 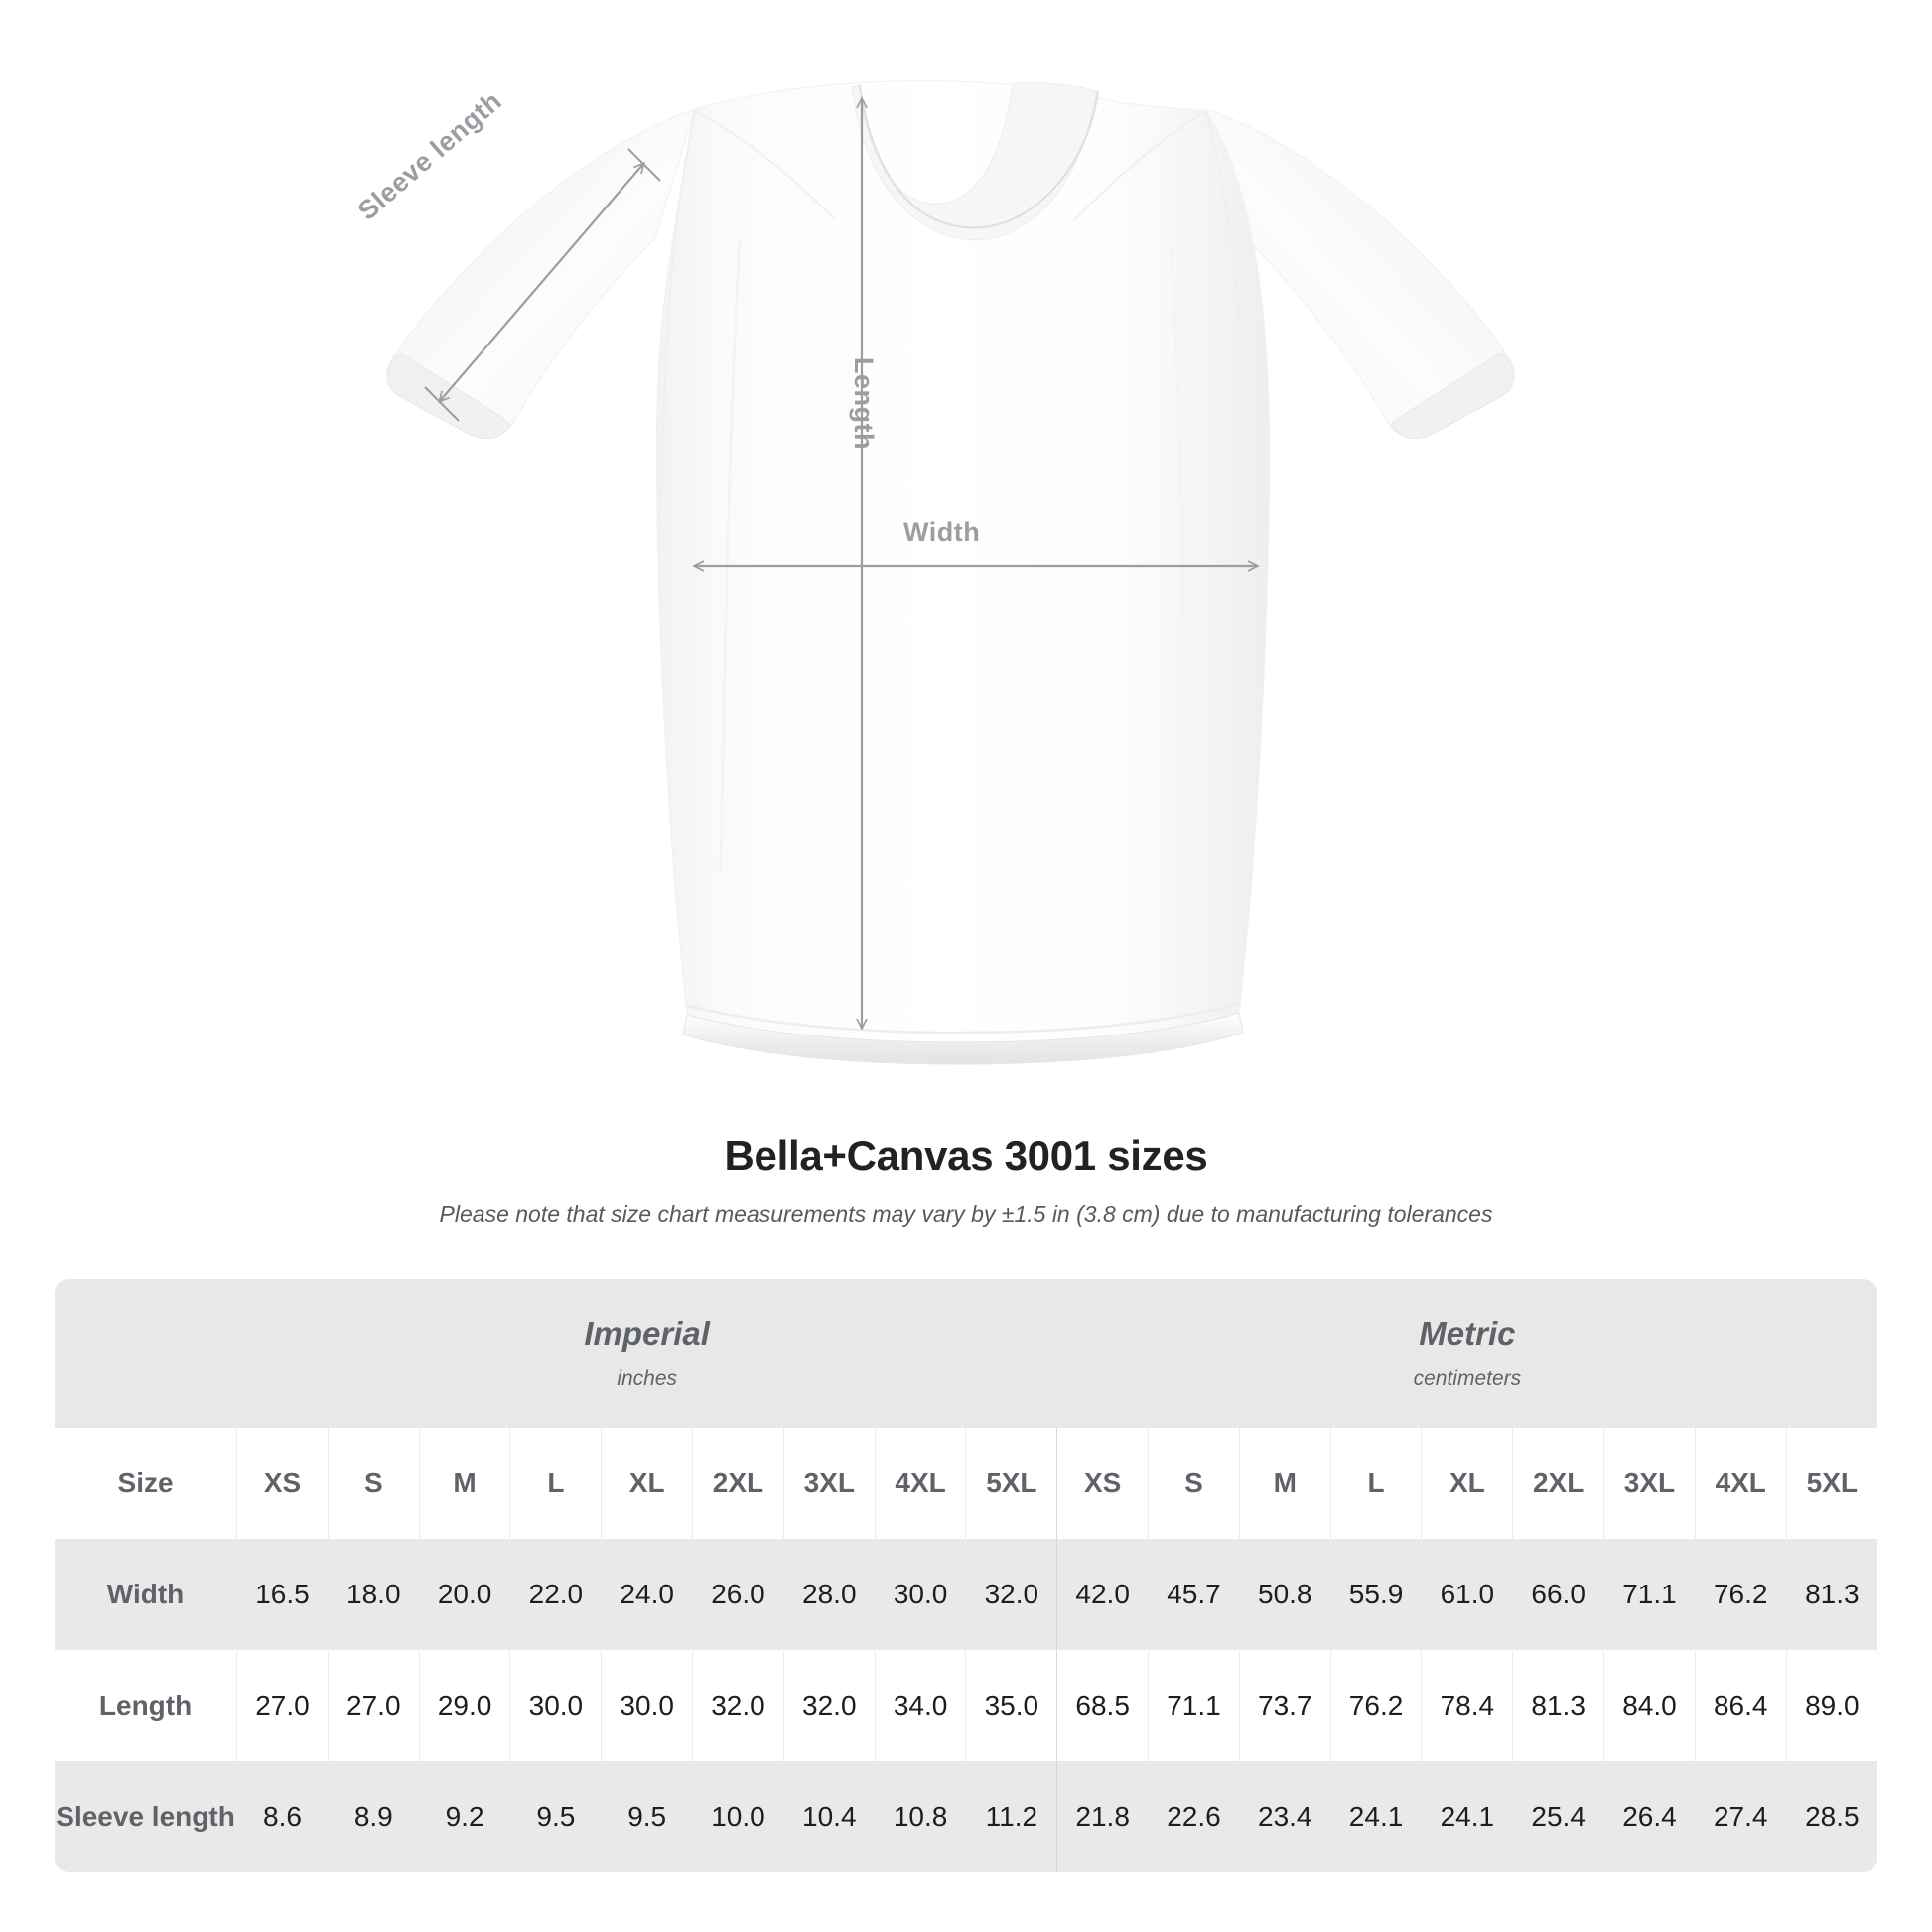 What do you see at coordinates (1467, 1353) in the screenshot?
I see `unit-header-metric: Metric centimeters` at bounding box center [1467, 1353].